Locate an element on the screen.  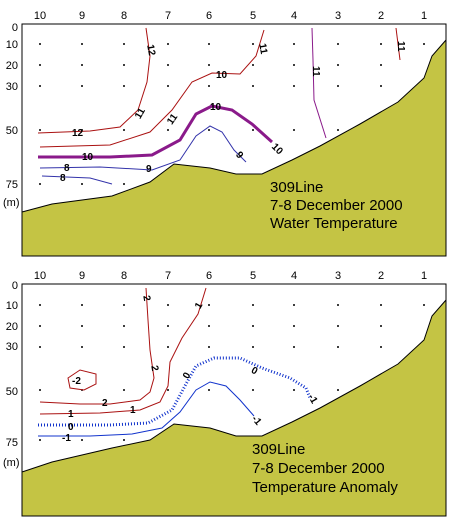
isotherm-11-east is located at coordinates (319, 83).